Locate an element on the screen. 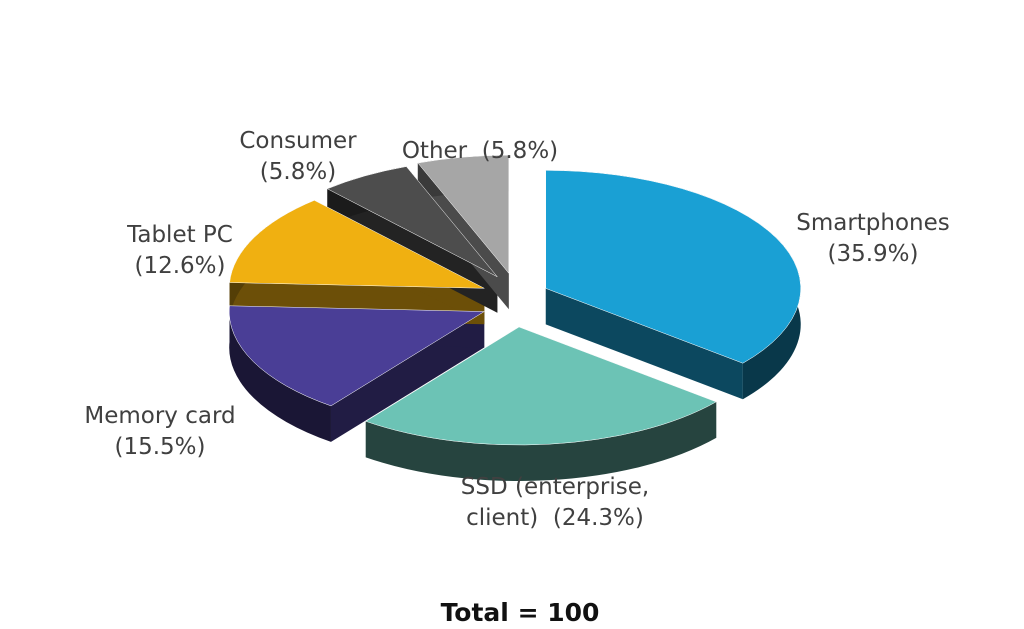  slice-label: SSD (enterprise, client) (24.3%) is located at coordinates (555, 503).